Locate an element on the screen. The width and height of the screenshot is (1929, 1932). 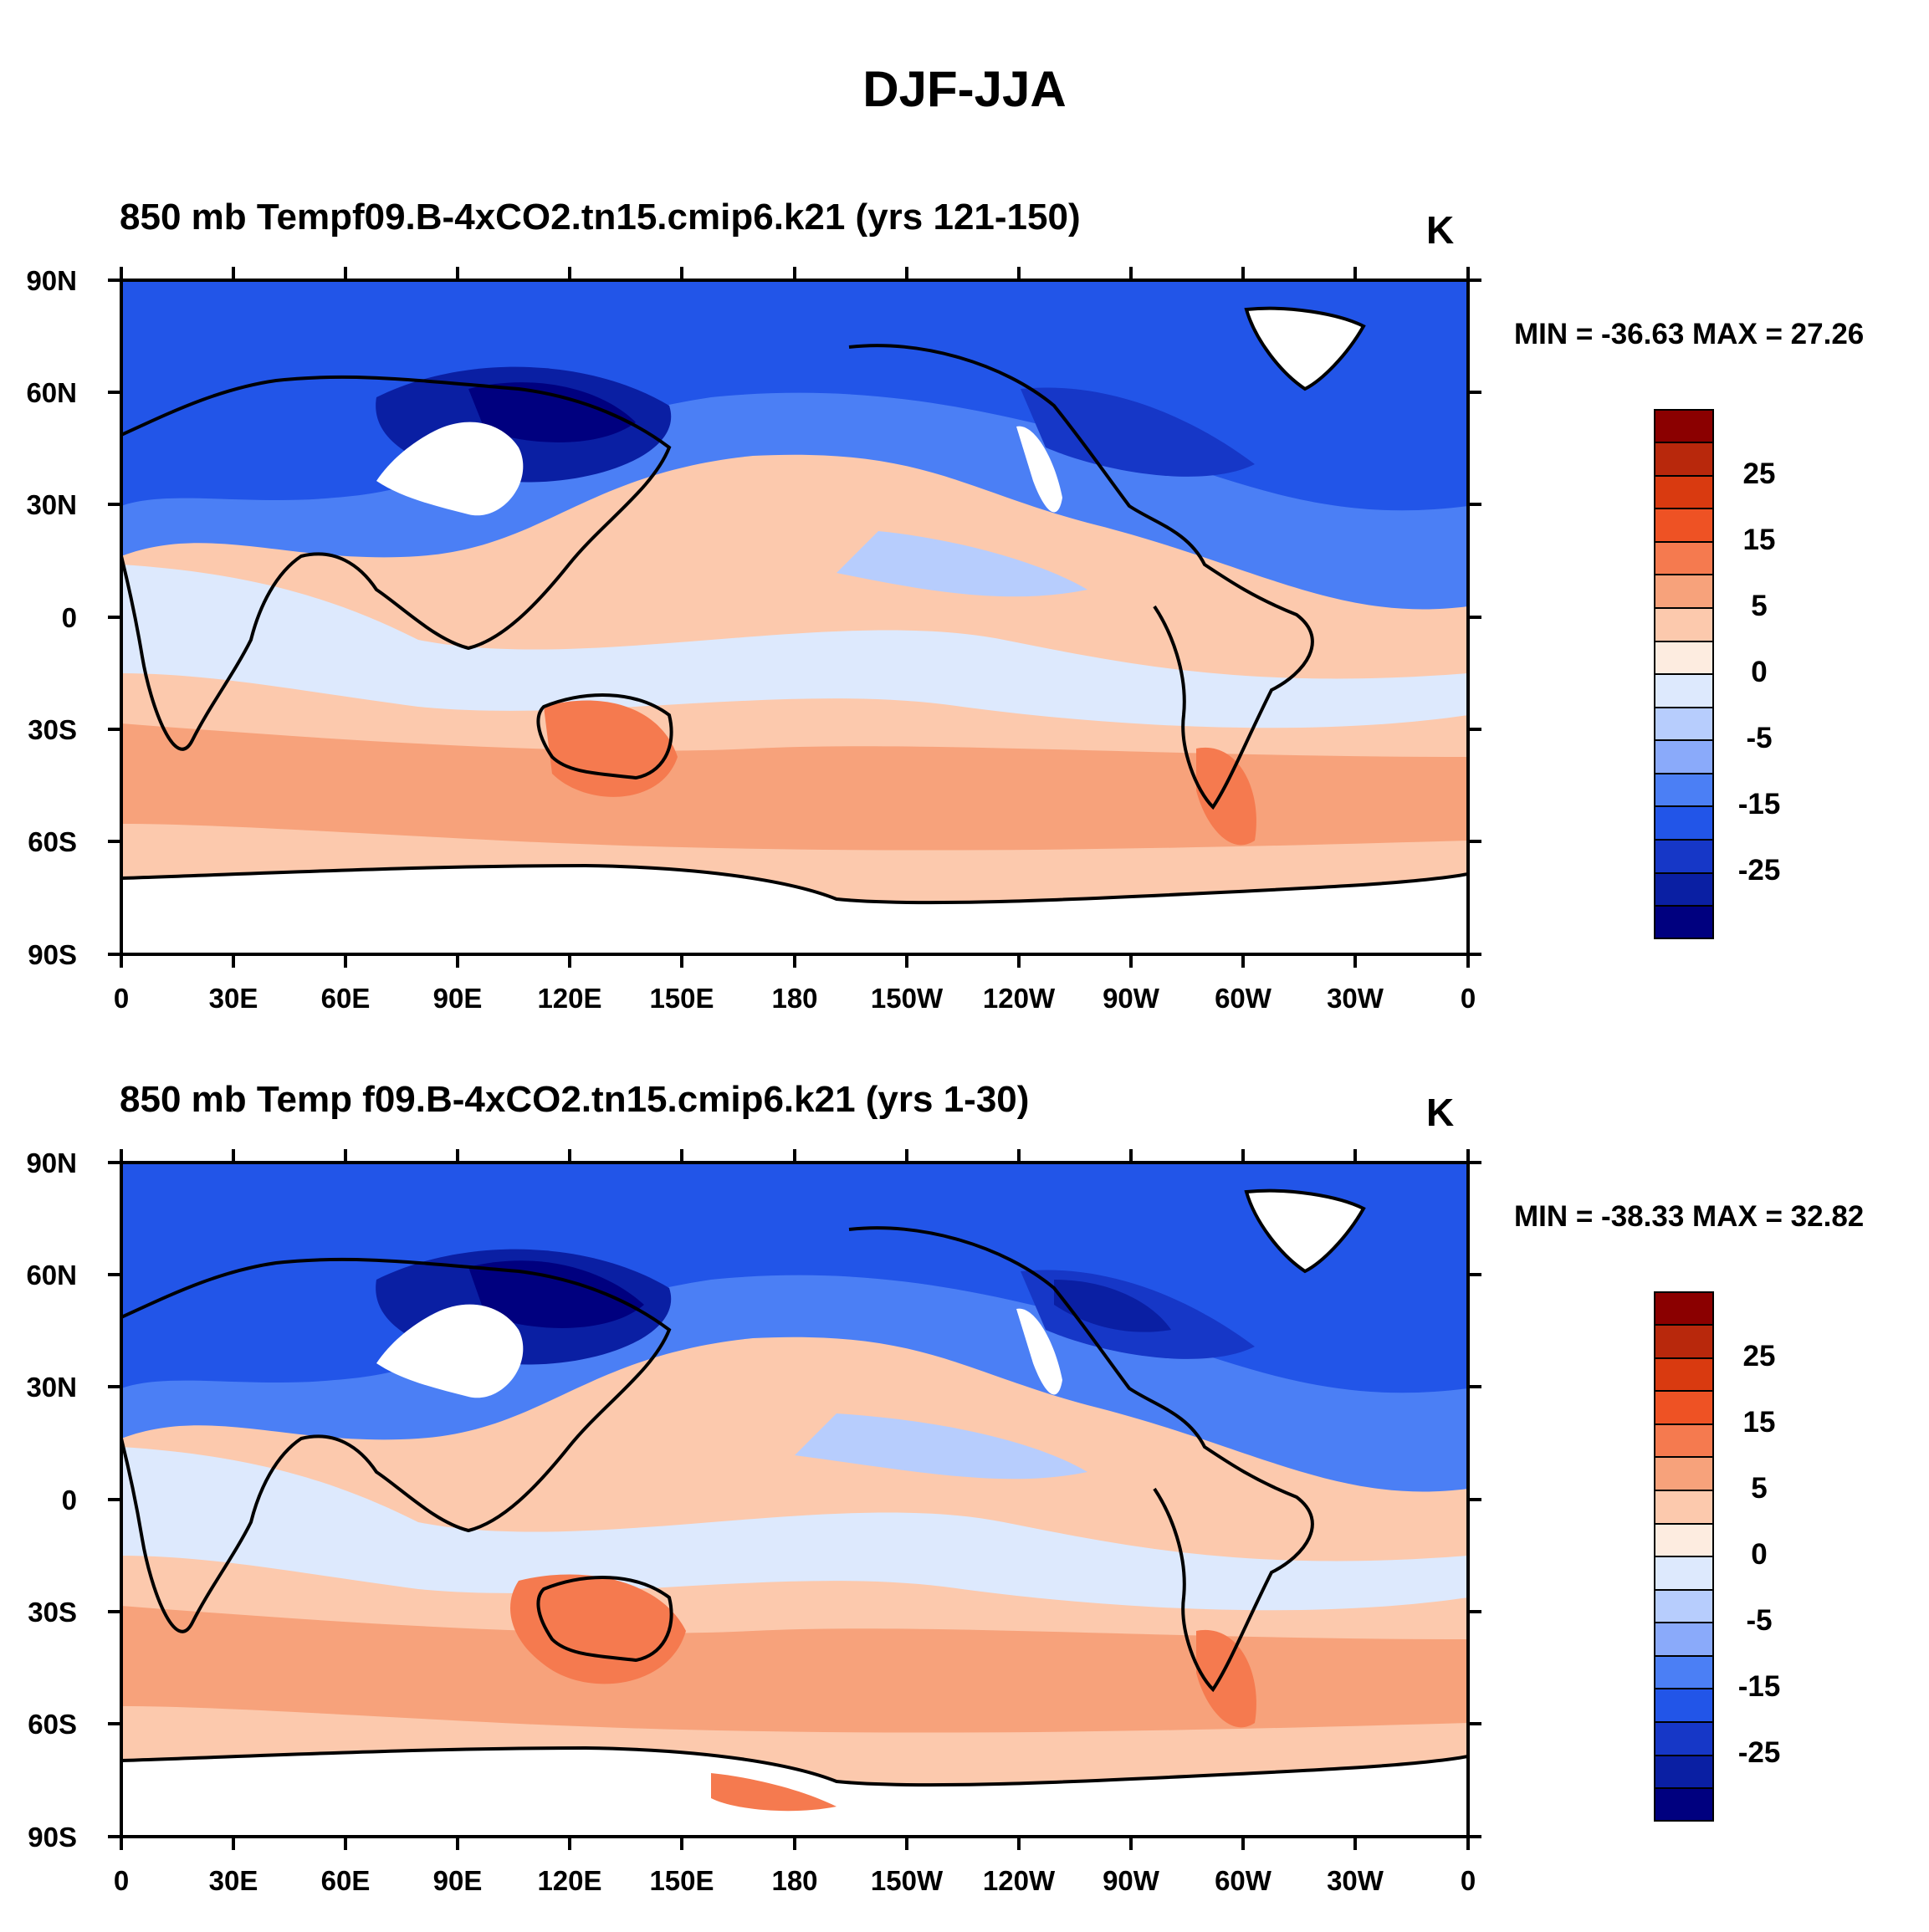
minmax-label-bottom: MIN = -38.33 MAX = 32.82 is located at coordinates (1689, 1216).